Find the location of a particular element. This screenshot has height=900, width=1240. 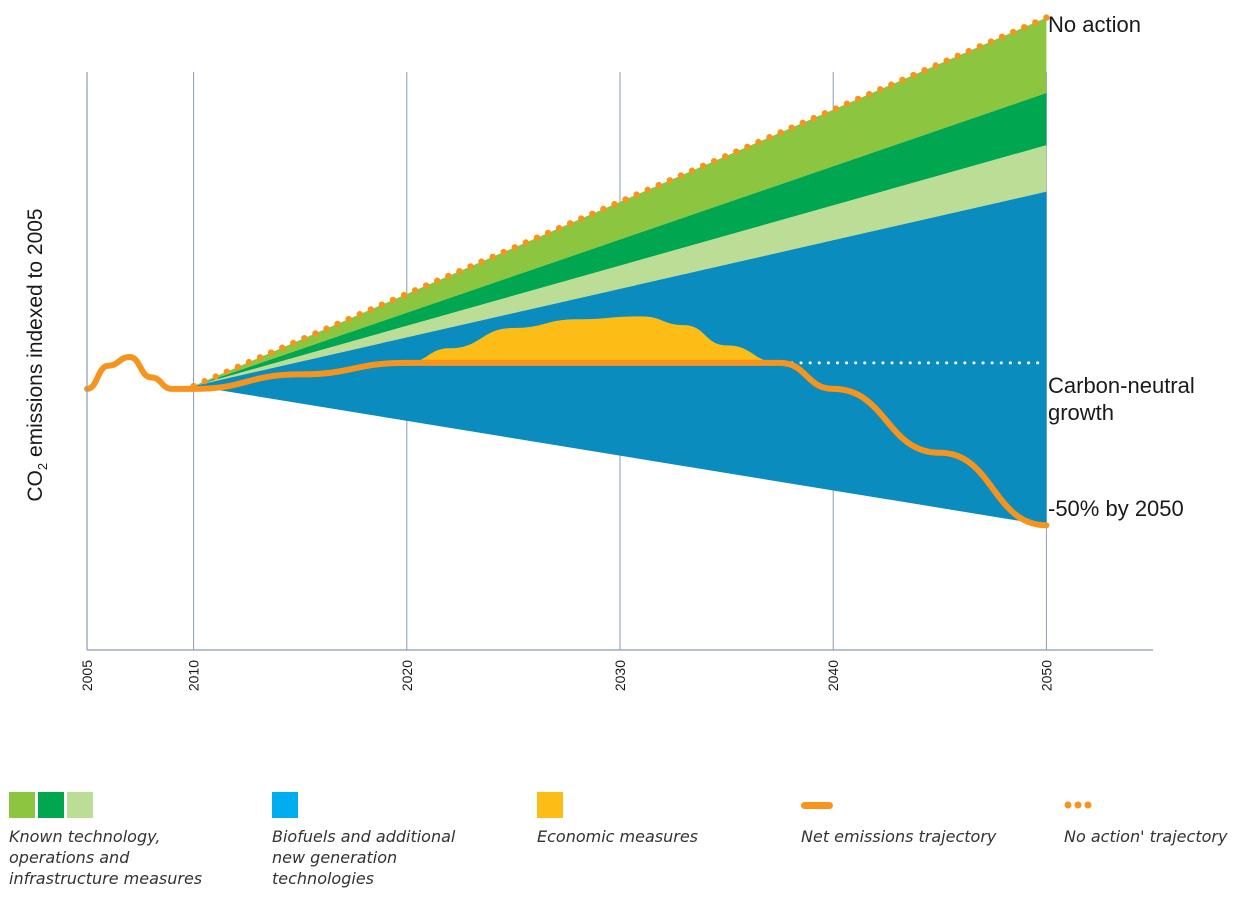

x-tick-label-2010: 2010 is located at coordinates (194, 675).